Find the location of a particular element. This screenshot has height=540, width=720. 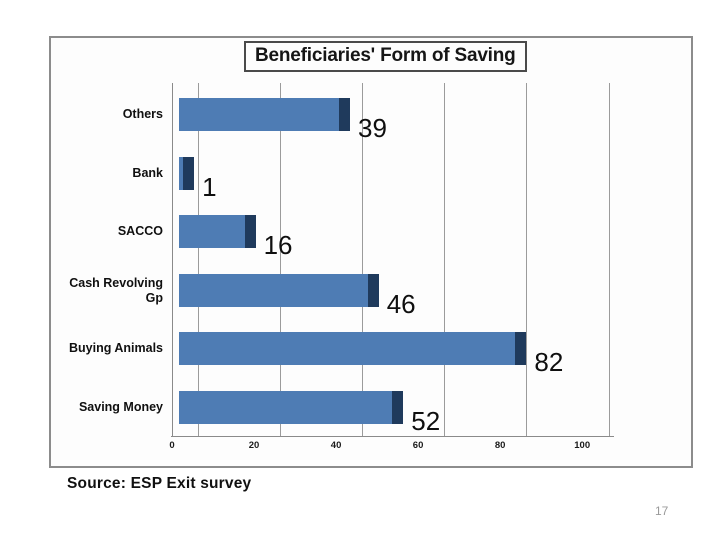

axis-tick-label: 0 is located at coordinates (172, 445).